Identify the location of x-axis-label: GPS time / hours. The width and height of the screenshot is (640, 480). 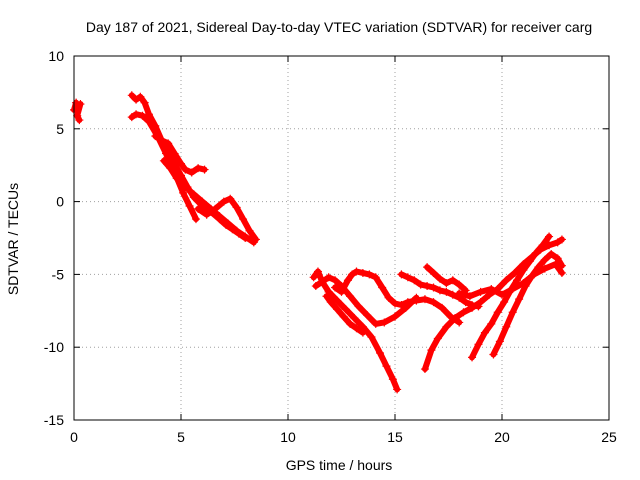
(339, 465).